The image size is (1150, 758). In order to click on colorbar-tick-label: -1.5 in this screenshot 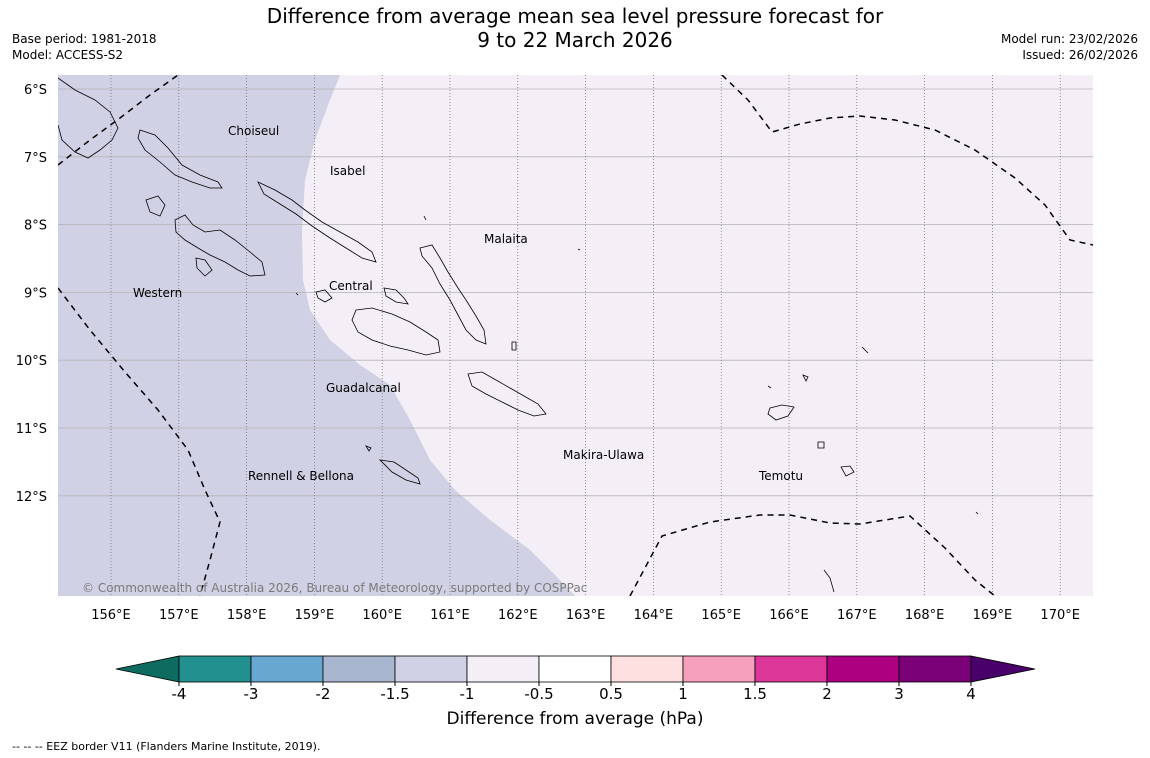, I will do `click(394, 694)`.